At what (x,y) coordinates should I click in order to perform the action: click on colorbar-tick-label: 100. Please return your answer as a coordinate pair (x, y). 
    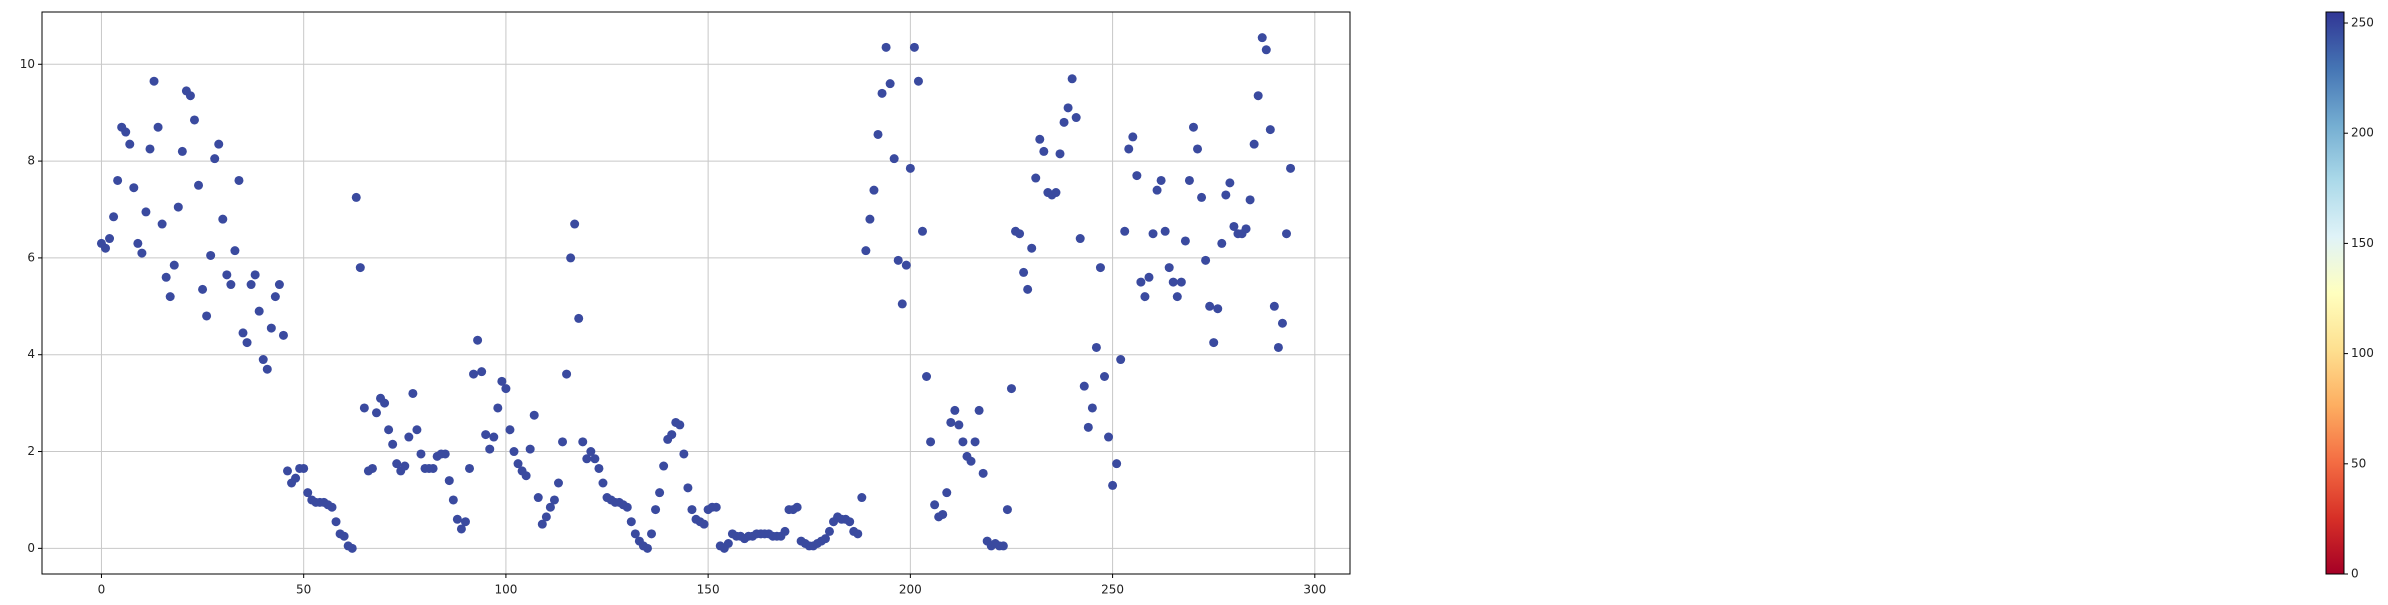
    Looking at the image, I should click on (2362, 353).